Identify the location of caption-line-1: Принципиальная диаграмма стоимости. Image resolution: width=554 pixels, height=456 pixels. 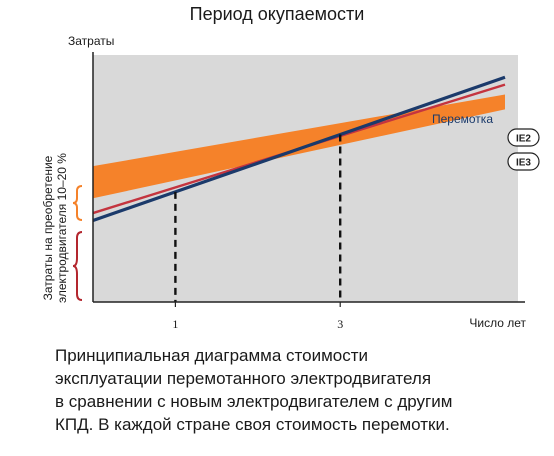
(211, 355).